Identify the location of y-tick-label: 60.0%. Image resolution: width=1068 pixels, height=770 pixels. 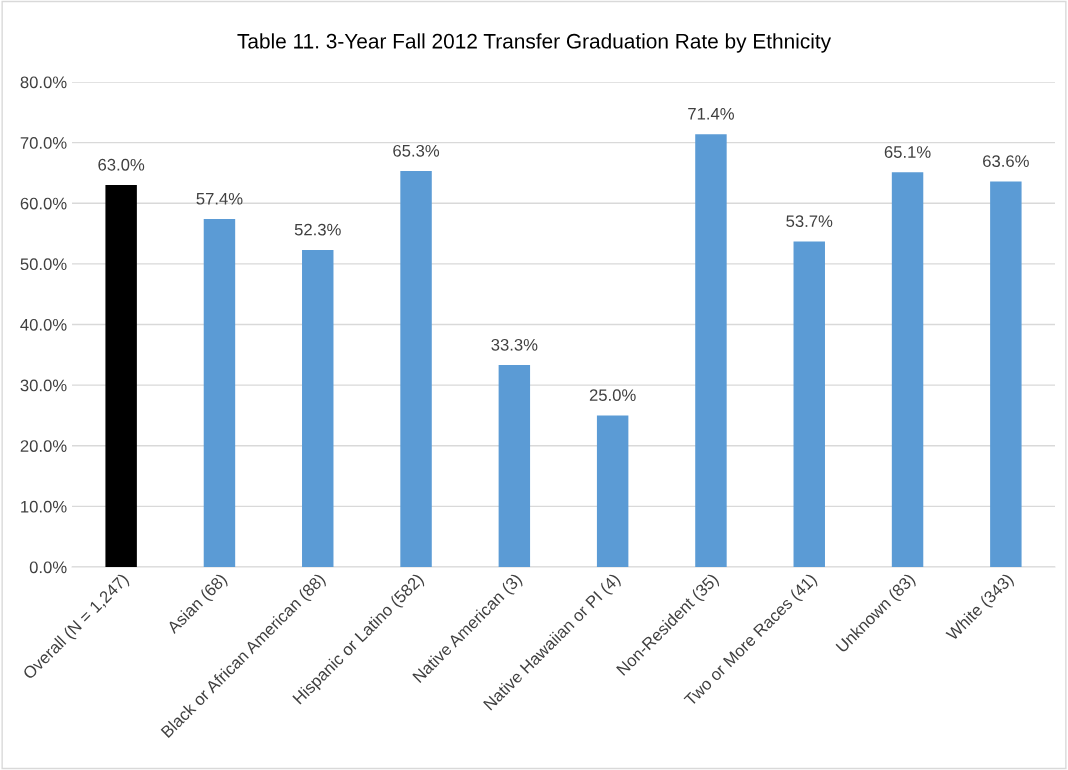
(43, 203).